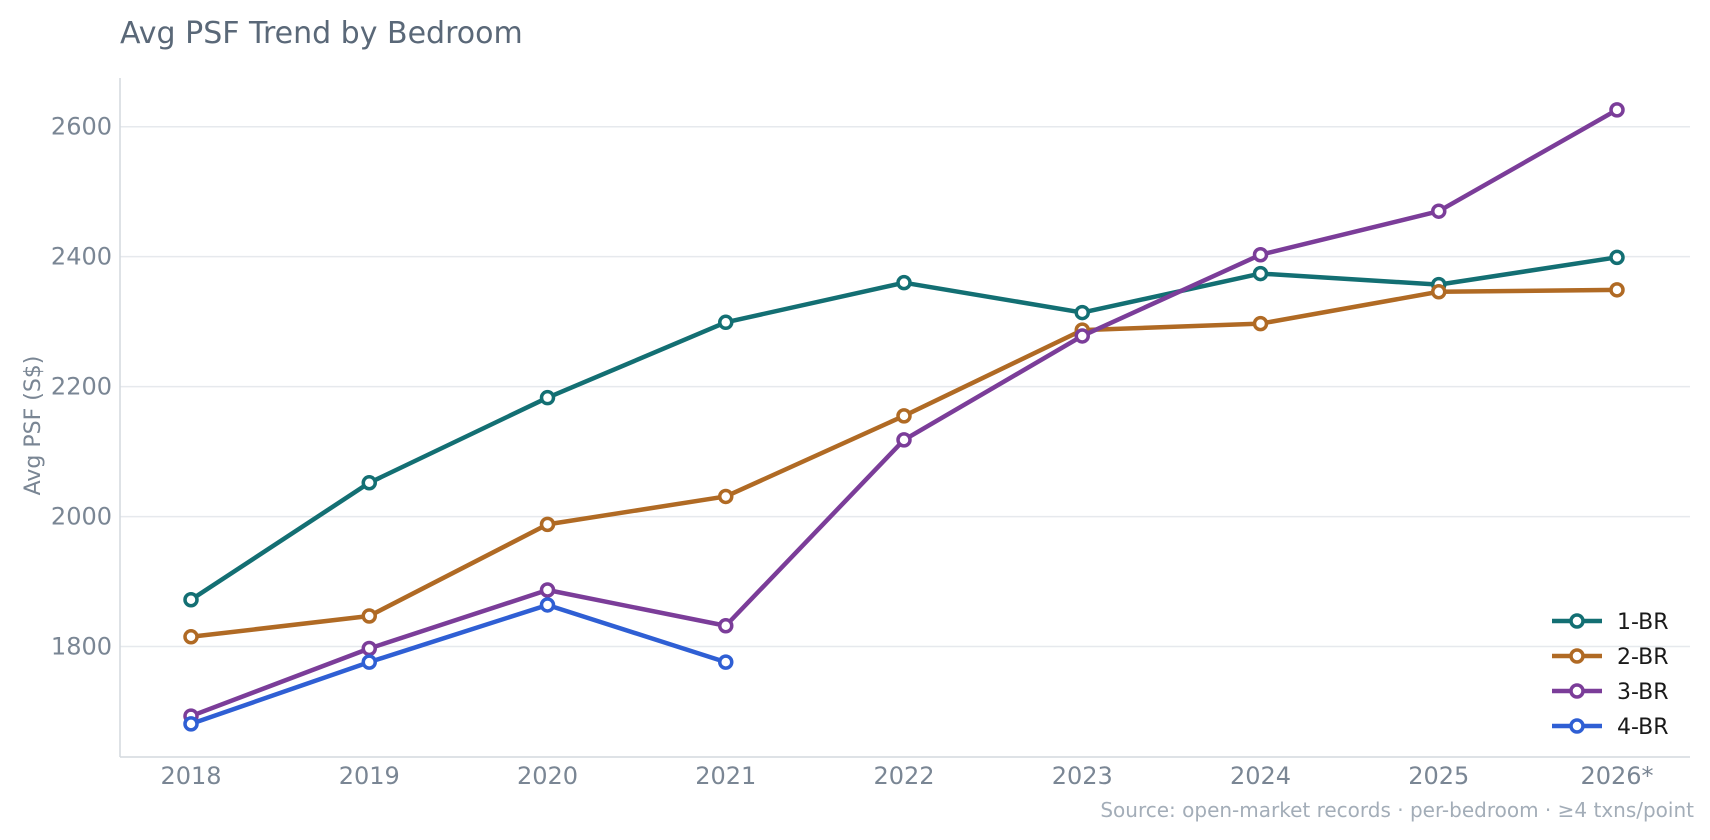 Image resolution: width=1710 pixels, height=840 pixels. Describe the element at coordinates (81, 257) in the screenshot. I see `y-tick-label-2400: 2400` at that location.